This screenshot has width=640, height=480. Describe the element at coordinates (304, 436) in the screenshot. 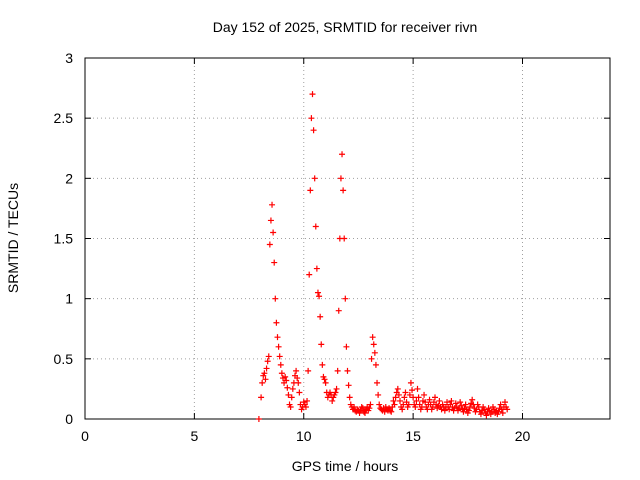

I see `x-tick-label: 10` at that location.